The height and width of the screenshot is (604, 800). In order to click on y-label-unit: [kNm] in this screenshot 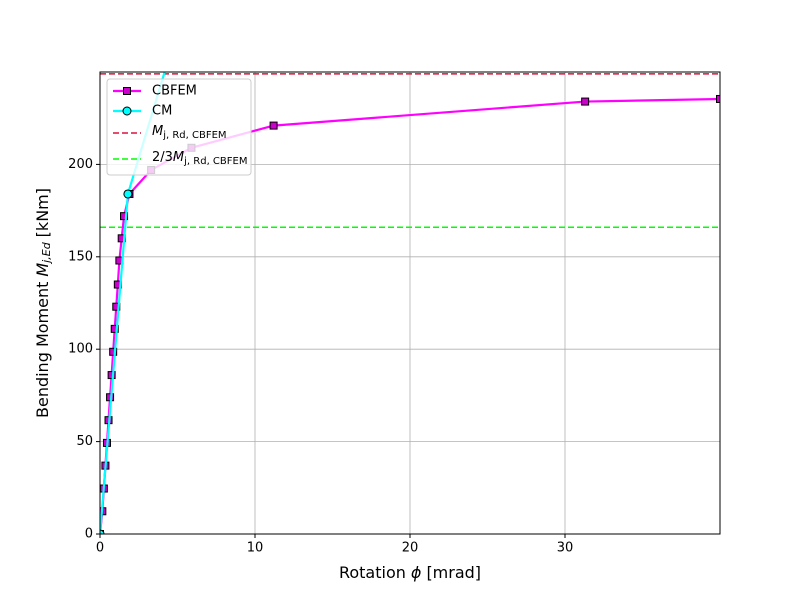, I will do `click(42, 212)`.